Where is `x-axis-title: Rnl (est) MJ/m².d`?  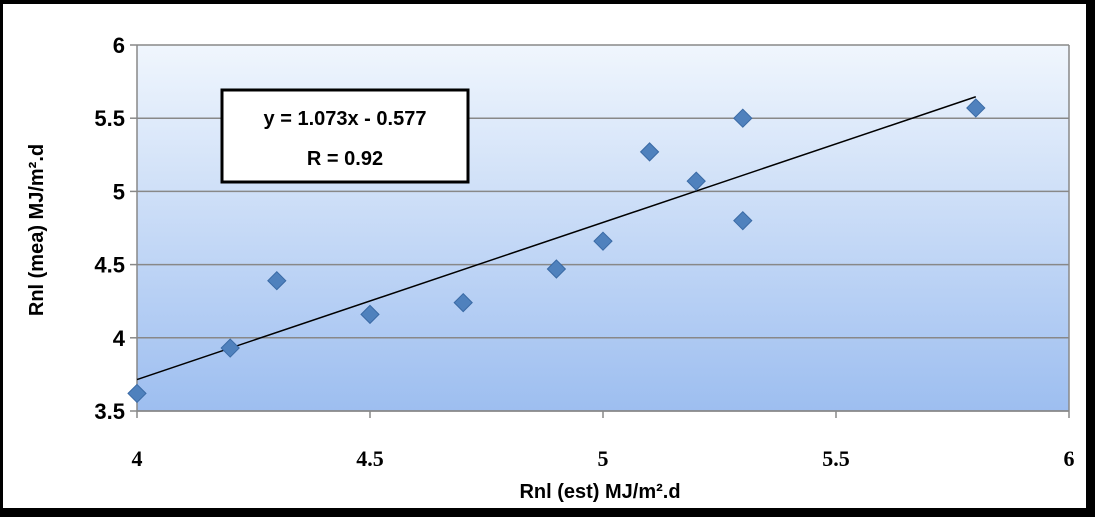 x-axis-title: Rnl (est) MJ/m².d is located at coordinates (599, 492).